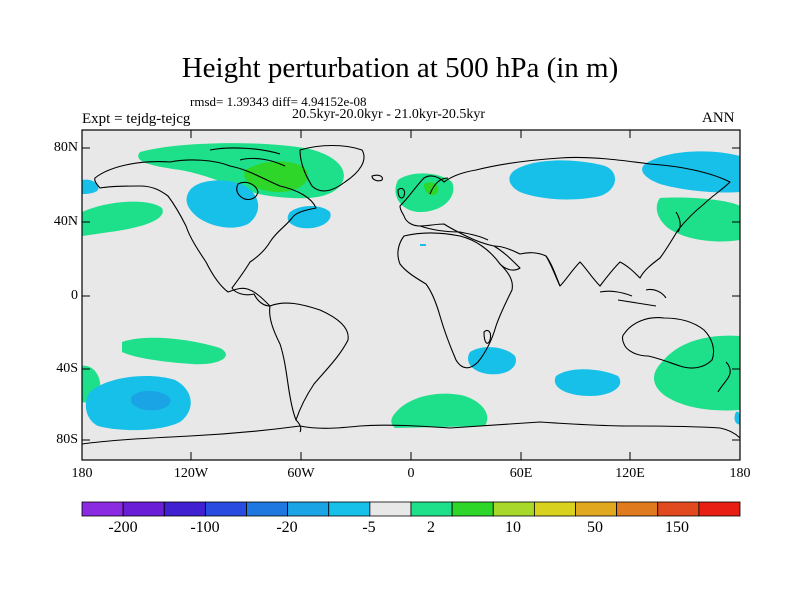  Describe the element at coordinates (369, 527) in the screenshot. I see `colorbar-label: -5` at that location.